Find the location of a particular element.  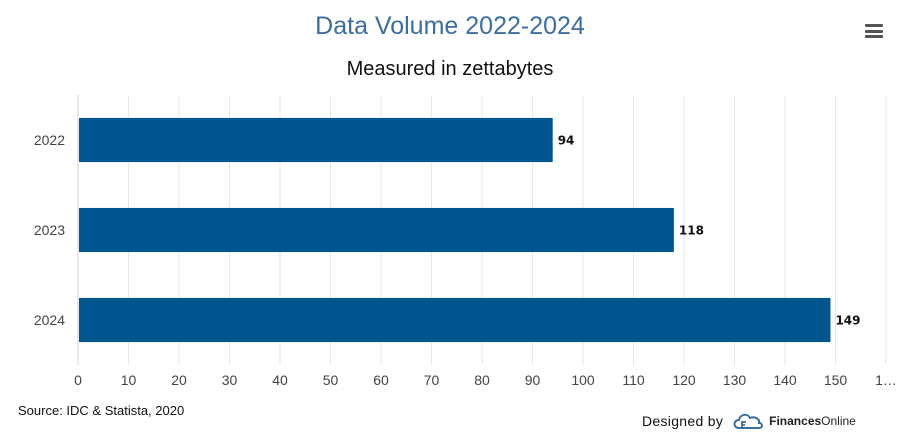

data-label: 149 is located at coordinates (847, 321).